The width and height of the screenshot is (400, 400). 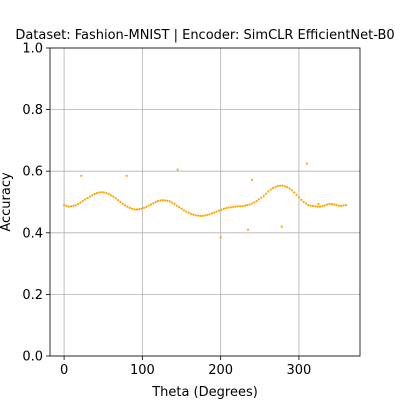 What do you see at coordinates (32, 357) in the screenshot?
I see `y-tick-label: 0.0` at bounding box center [32, 357].